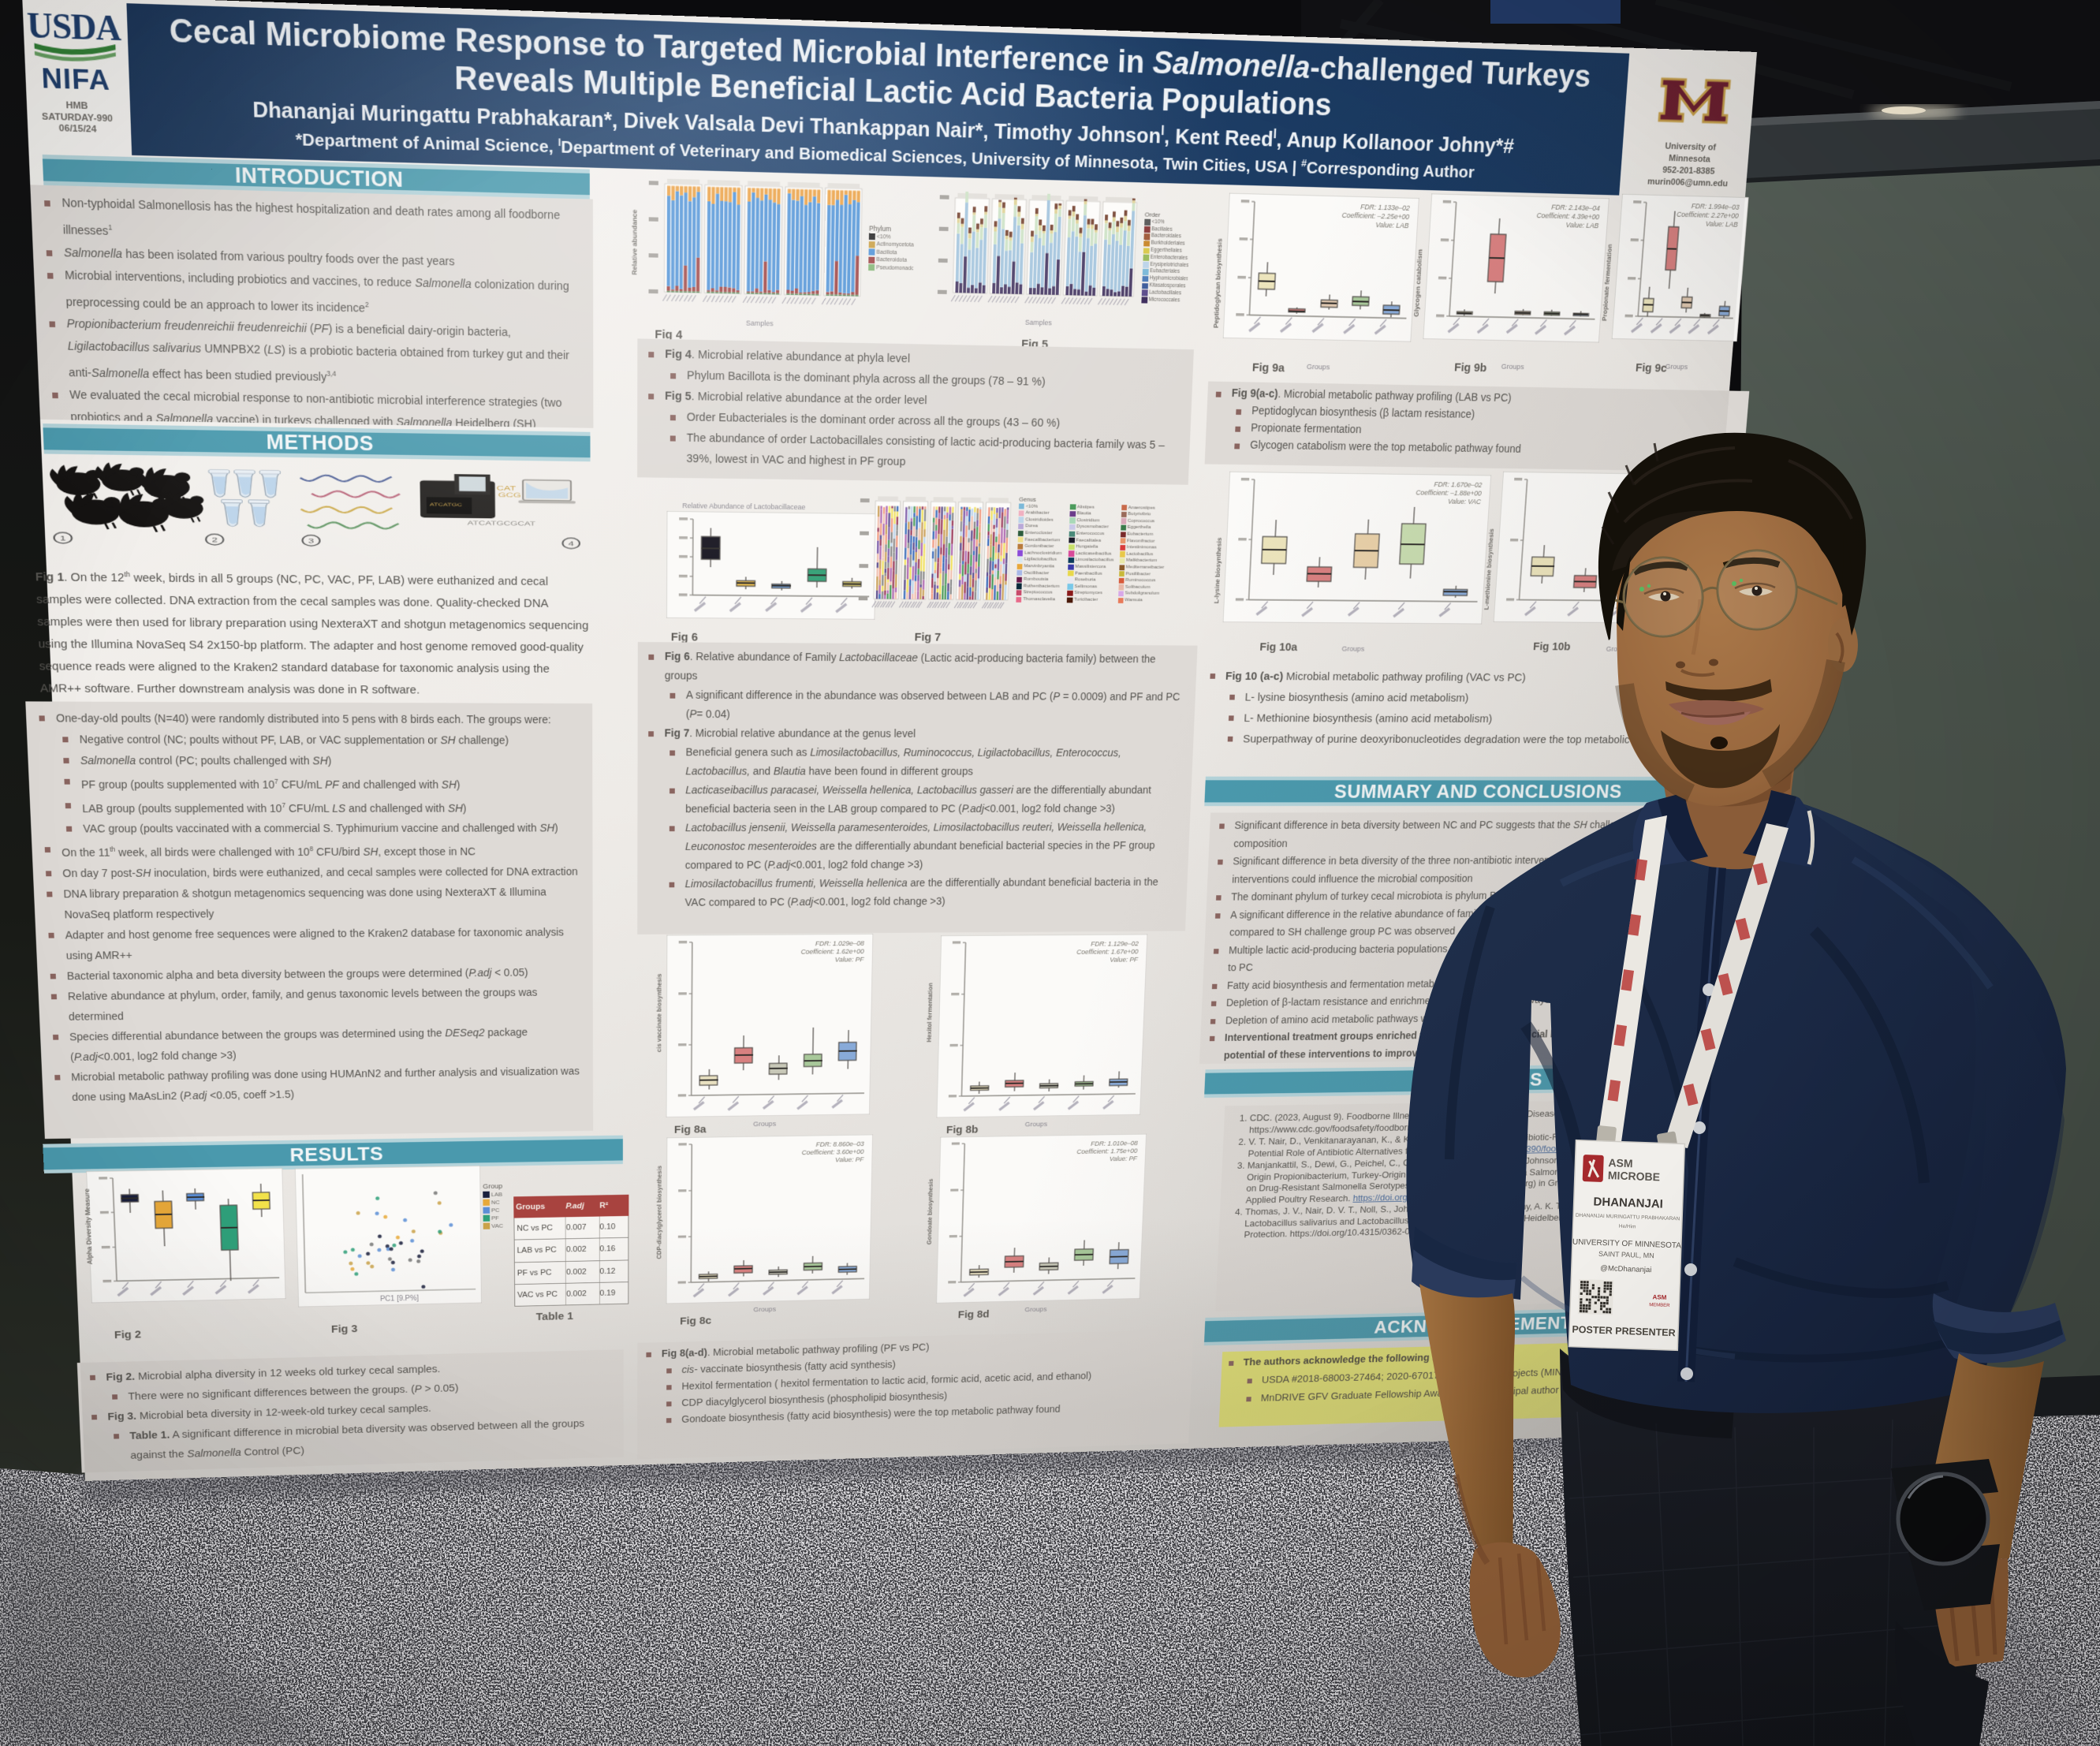  What do you see at coordinates (400, 1298) in the screenshot?
I see `svg-text: PC1 [9.P%]` at bounding box center [400, 1298].